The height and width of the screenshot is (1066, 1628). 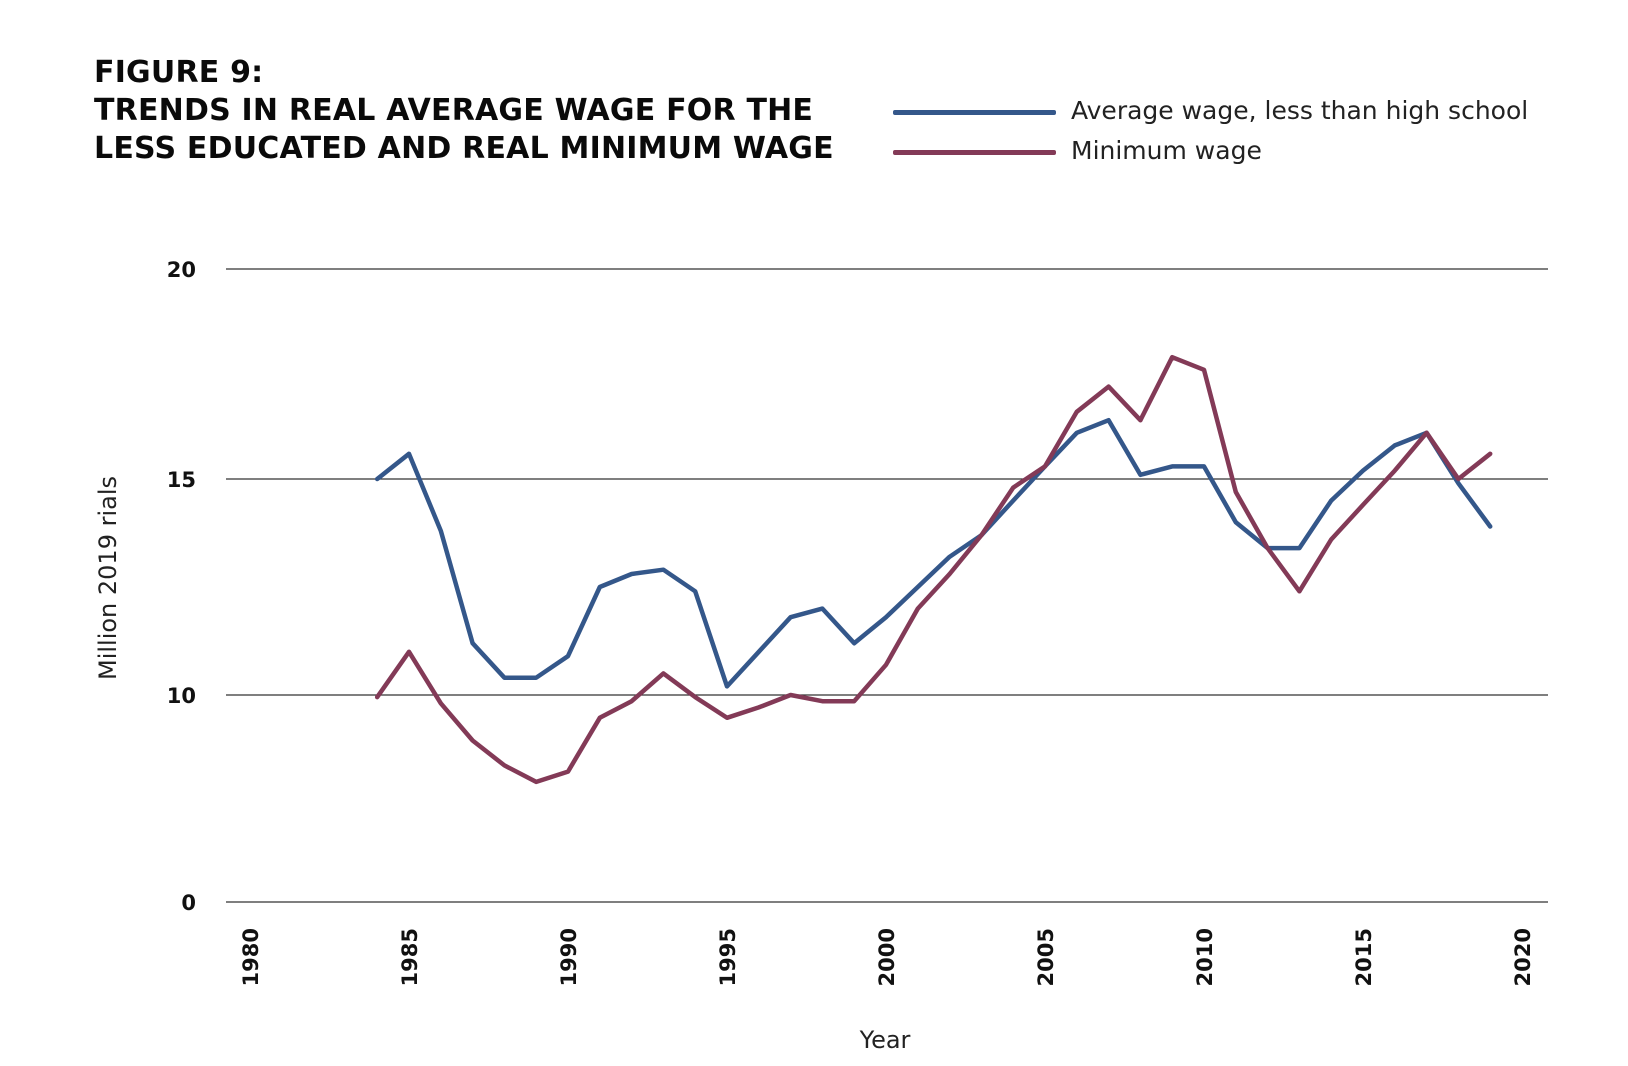 I want to click on figure-title-line-1: TRENDS IN REAL AVERAGE WAGE FOR THE, so click(x=454, y=110).